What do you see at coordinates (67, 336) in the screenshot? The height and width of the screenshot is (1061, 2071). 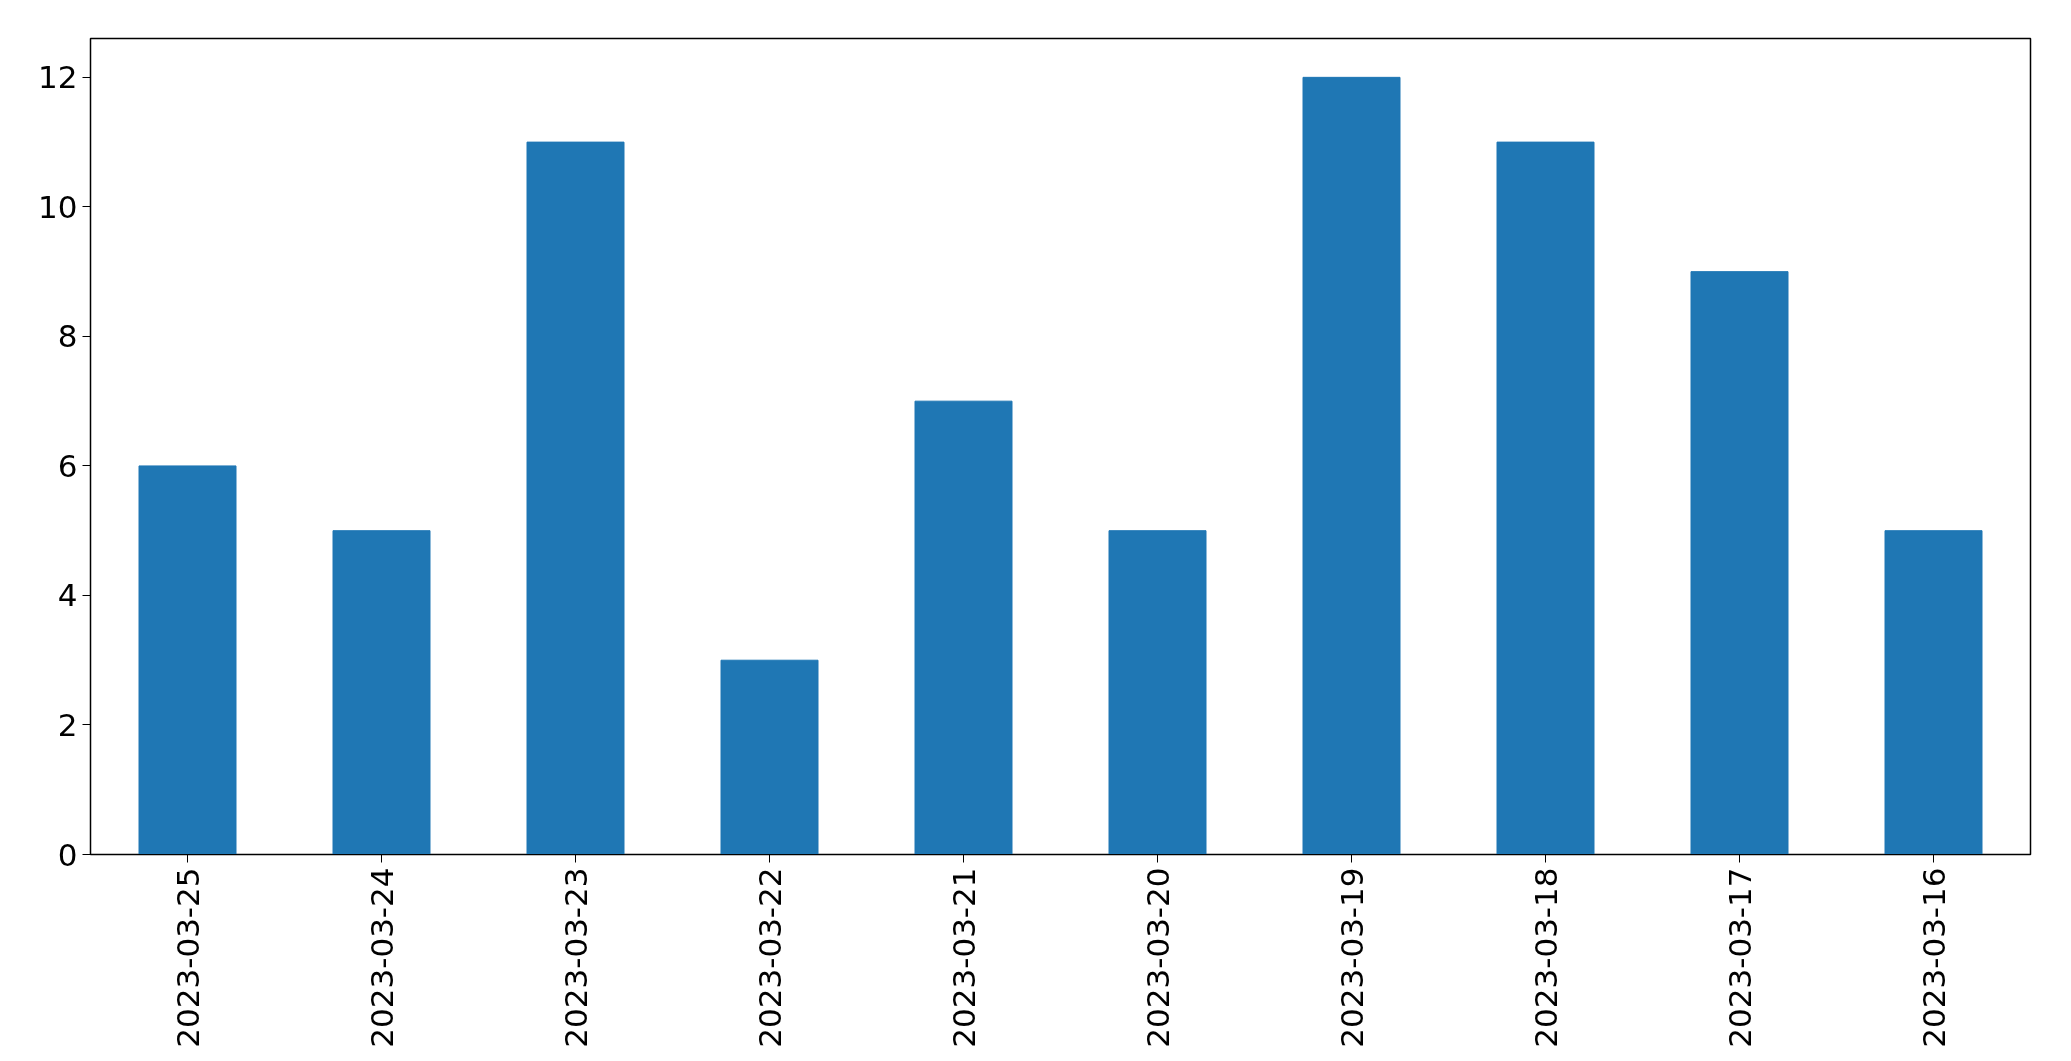 I see `y-tick-label: 8` at bounding box center [67, 336].